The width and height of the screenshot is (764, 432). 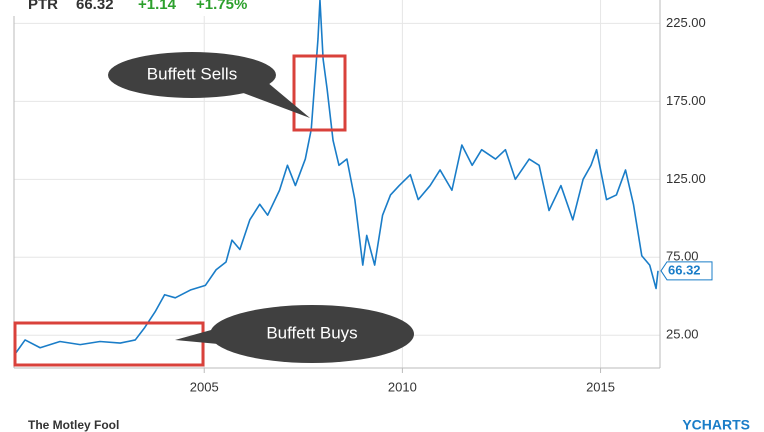 I want to click on y-tick-label: 125.00, so click(x=686, y=178).